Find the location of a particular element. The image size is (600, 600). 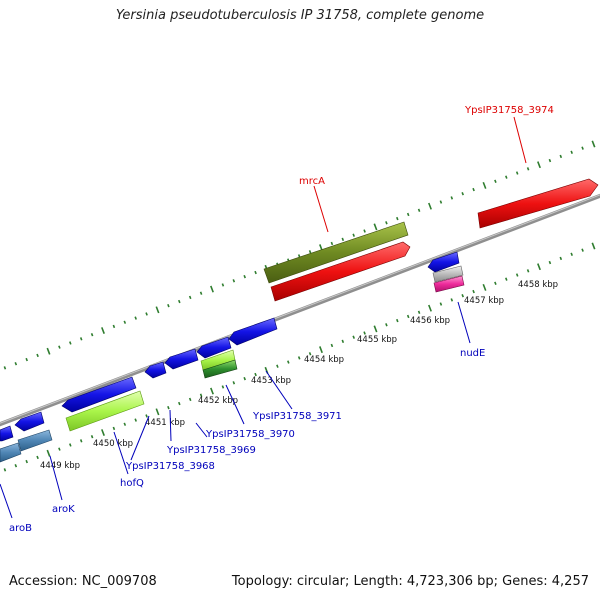

gene-green-small is located at coordinates (220, 369).